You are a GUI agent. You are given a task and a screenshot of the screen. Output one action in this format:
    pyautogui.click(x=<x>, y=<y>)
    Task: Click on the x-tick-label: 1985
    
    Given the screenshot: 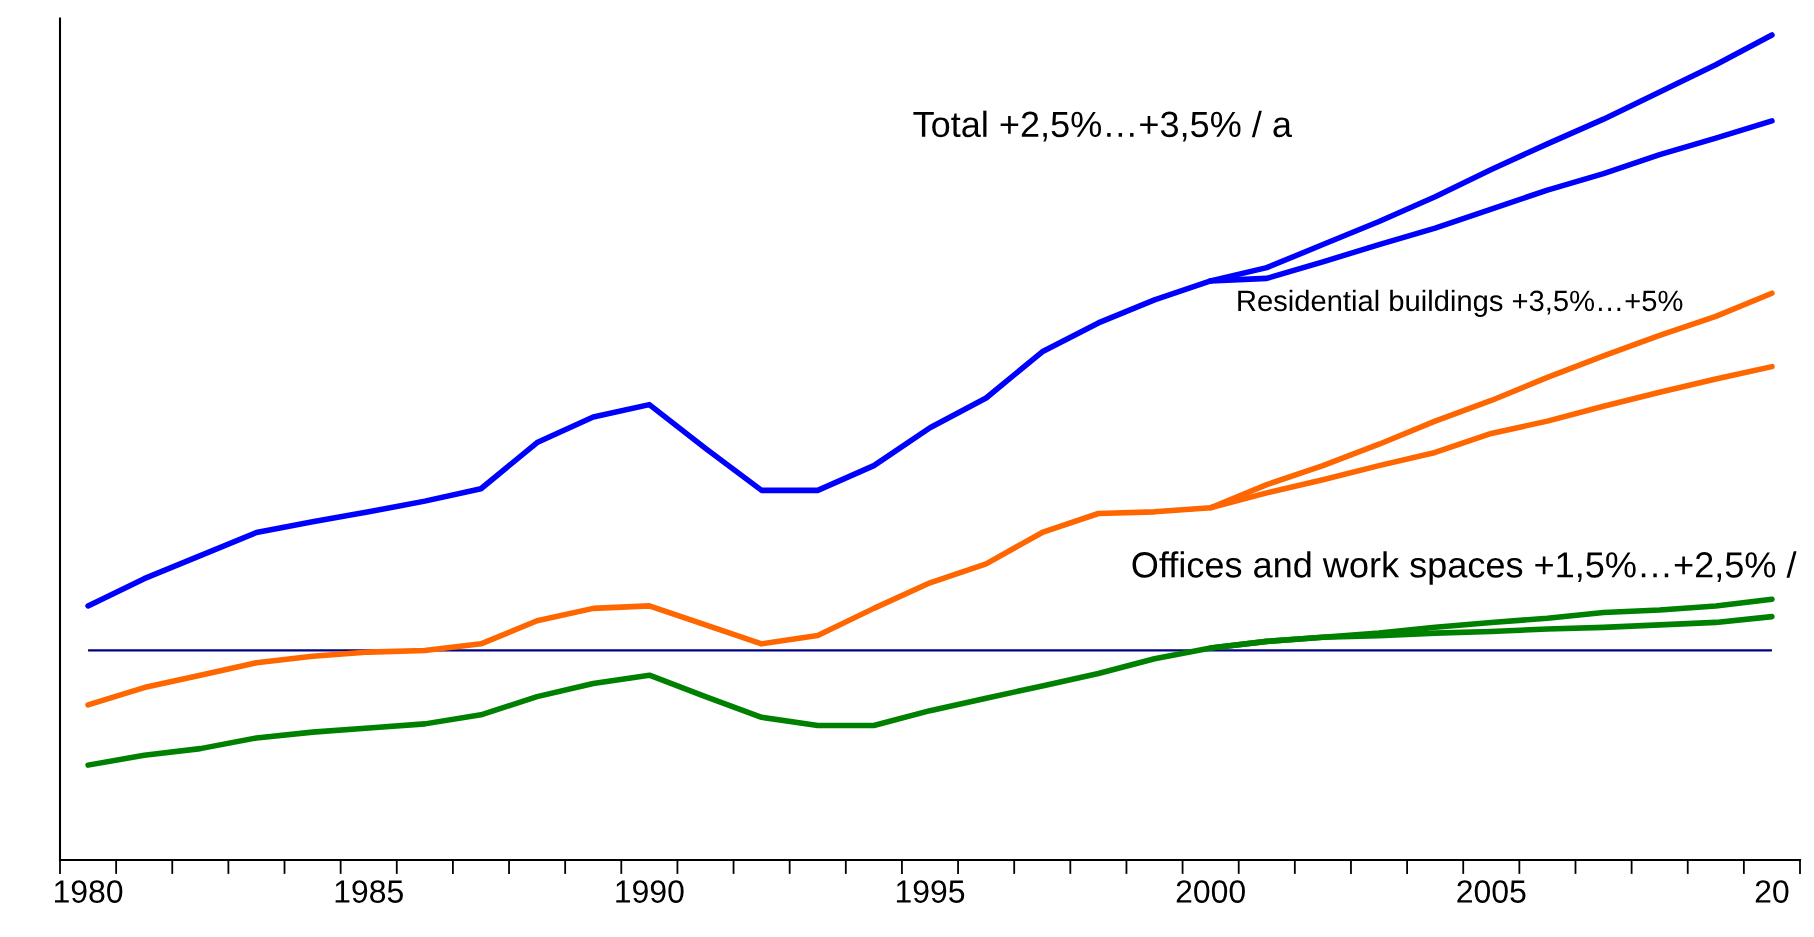 What is the action you would take?
    pyautogui.click(x=369, y=891)
    